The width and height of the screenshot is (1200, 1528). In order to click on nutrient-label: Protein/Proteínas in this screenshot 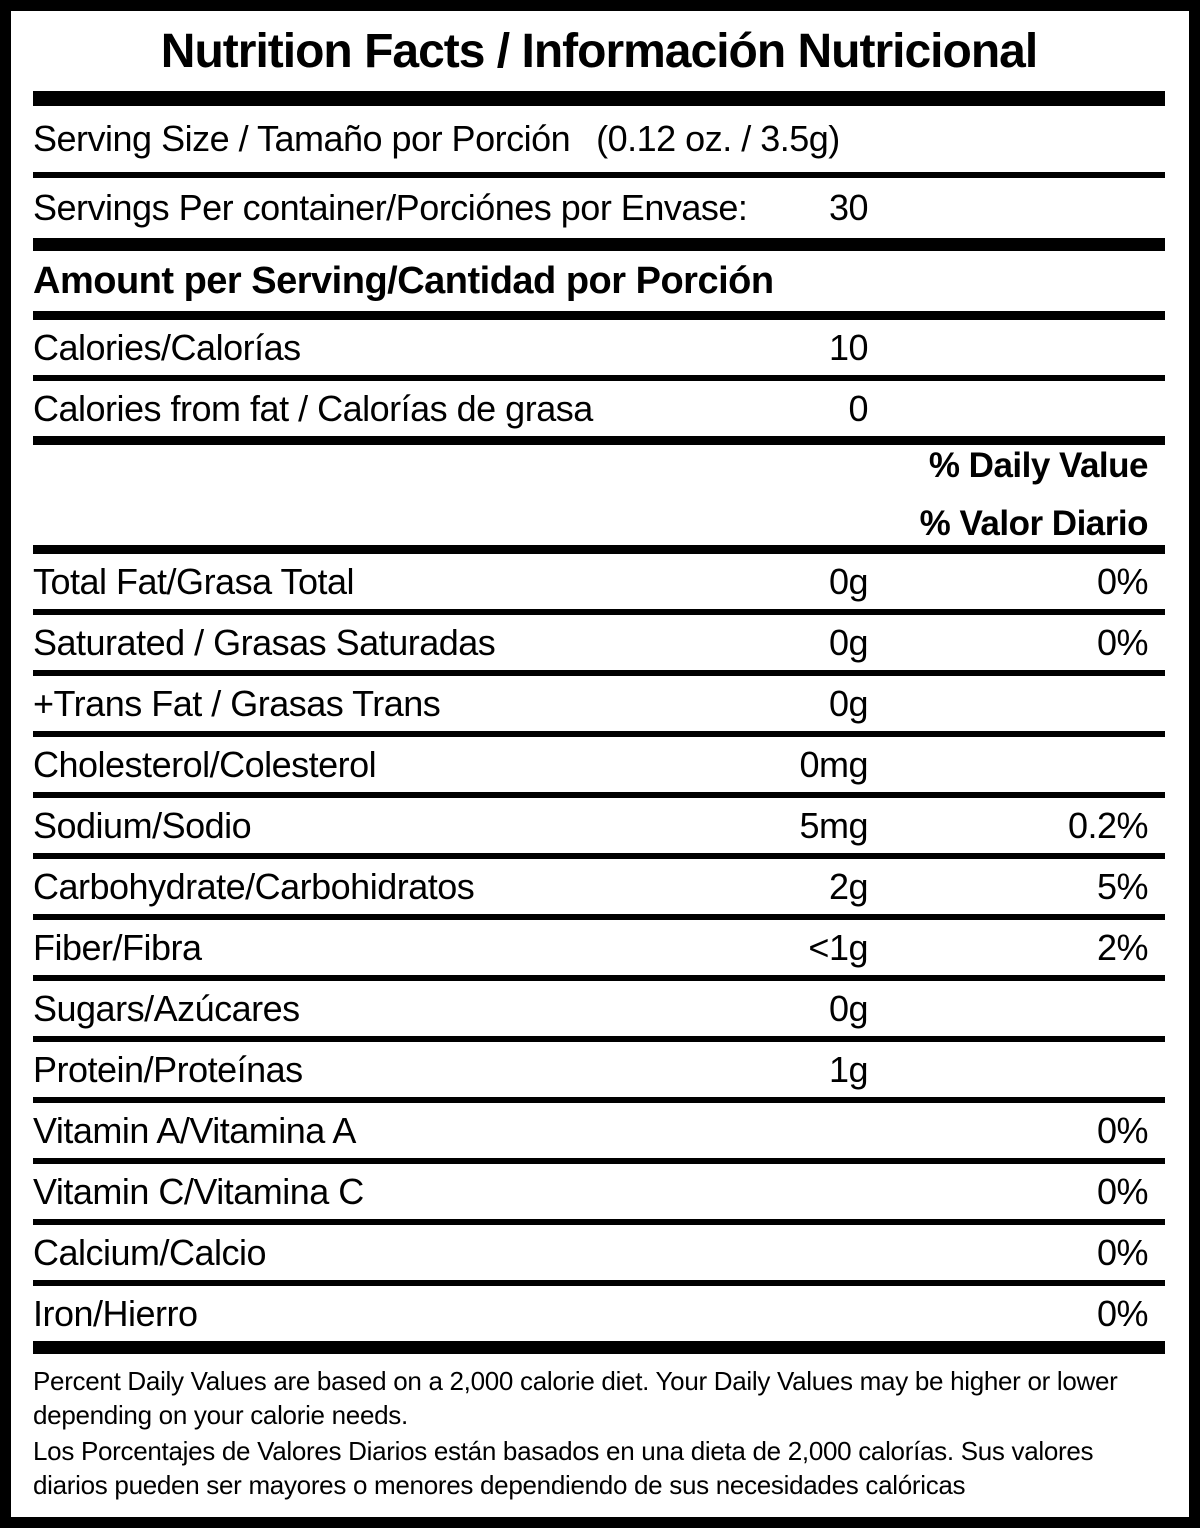, I will do `click(168, 1069)`.